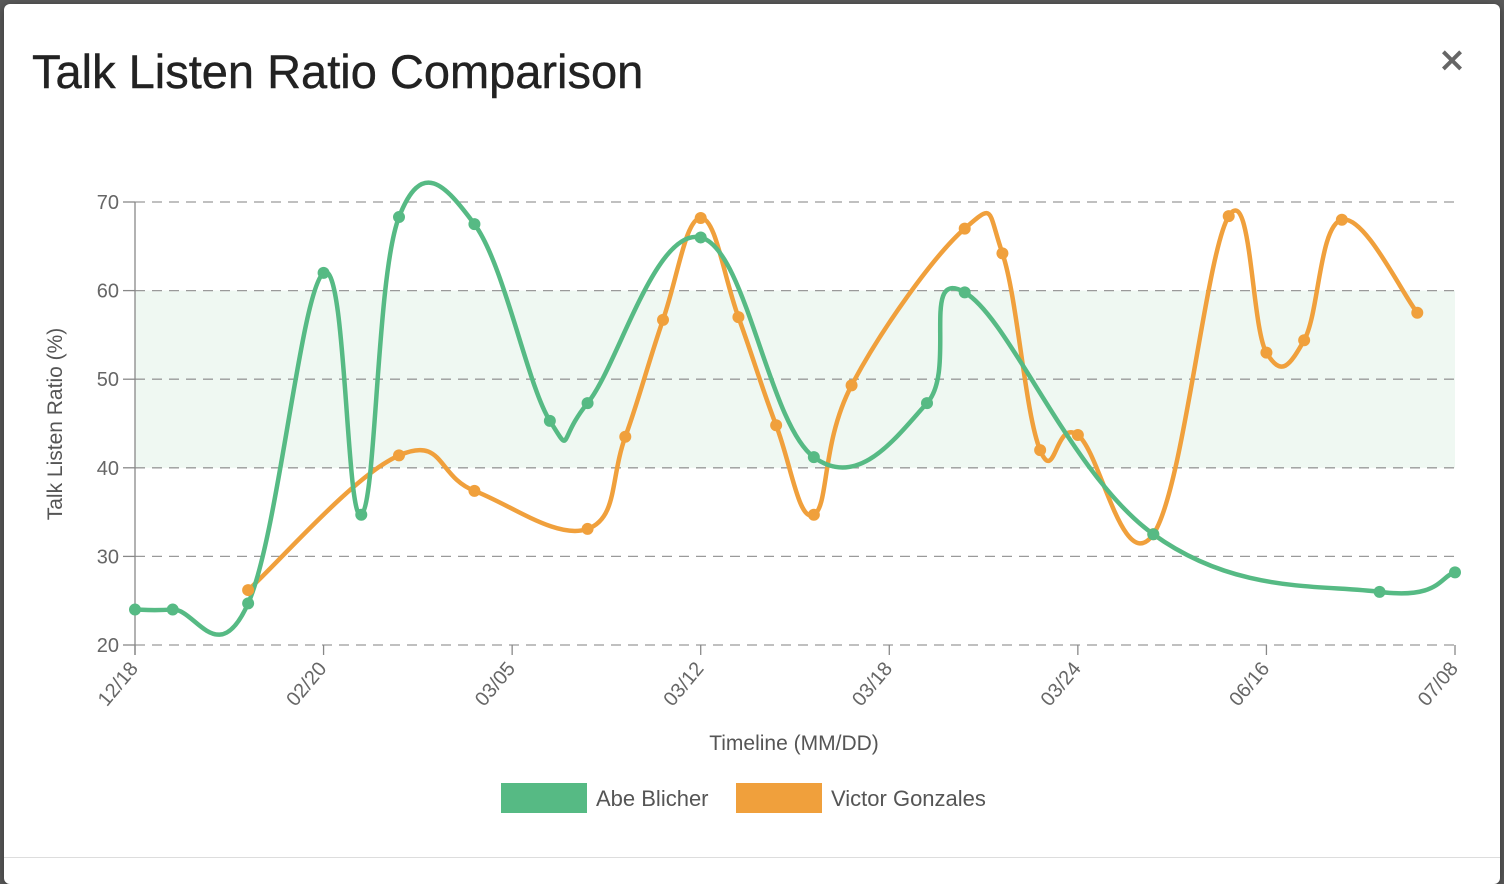 This screenshot has height=884, width=1504. Describe the element at coordinates (338, 71) in the screenshot. I see `modal-title: Talk Listen Ratio Comparison` at that location.